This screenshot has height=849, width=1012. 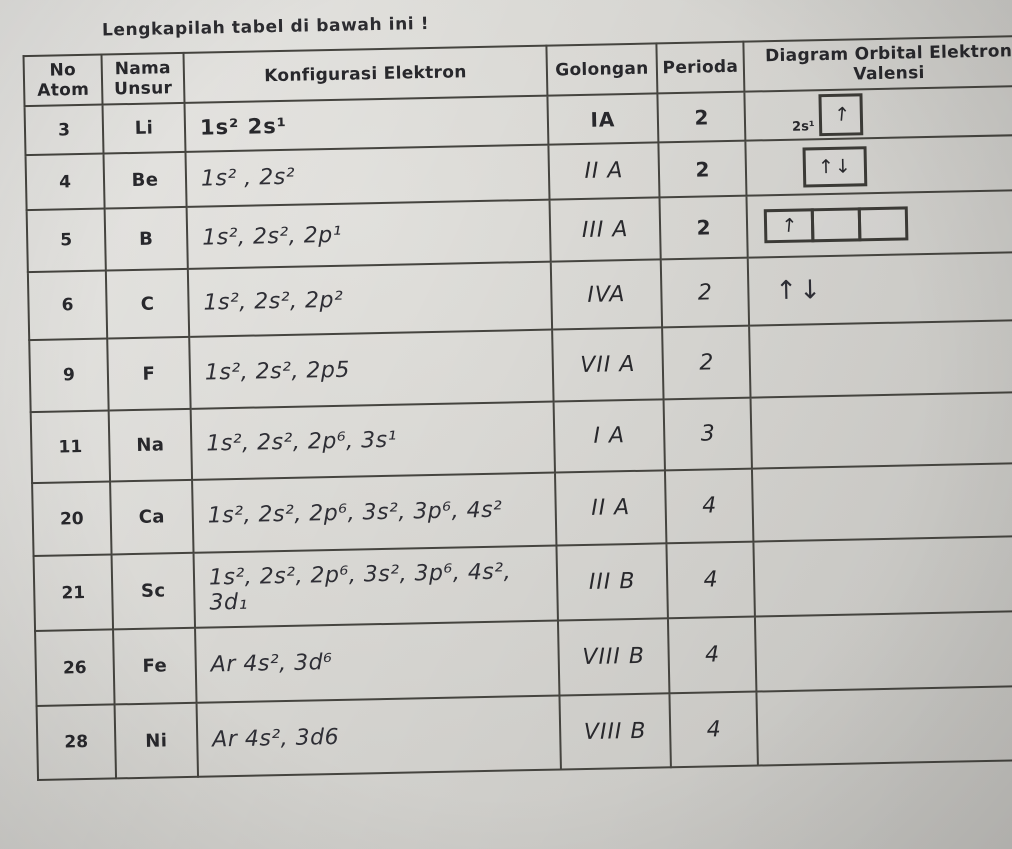 I want to click on cell-nama-unsur: Sc, so click(x=153, y=591).